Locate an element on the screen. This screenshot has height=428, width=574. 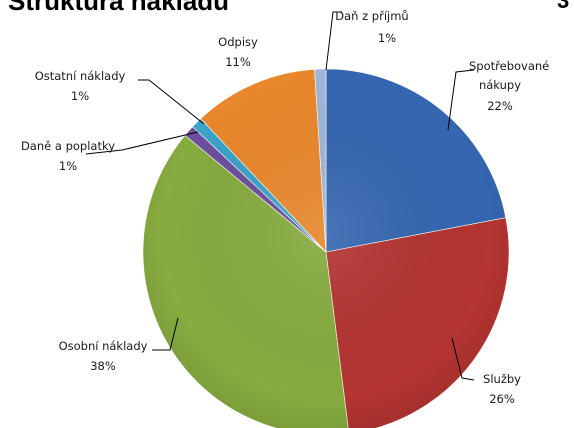
slice-name: Služby is located at coordinates (502, 379).